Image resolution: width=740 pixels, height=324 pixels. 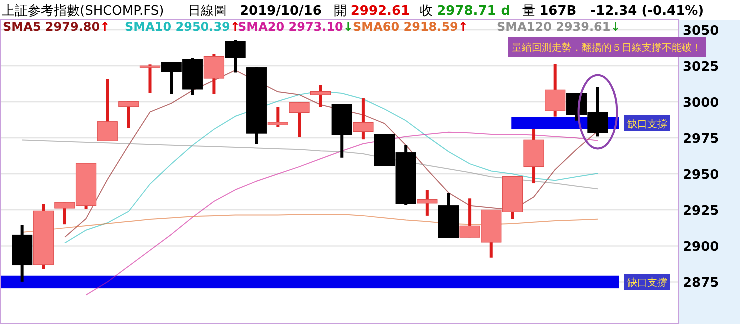 What do you see at coordinates (466, 11) in the screenshot?
I see `text: 2978.71` at bounding box center [466, 11].